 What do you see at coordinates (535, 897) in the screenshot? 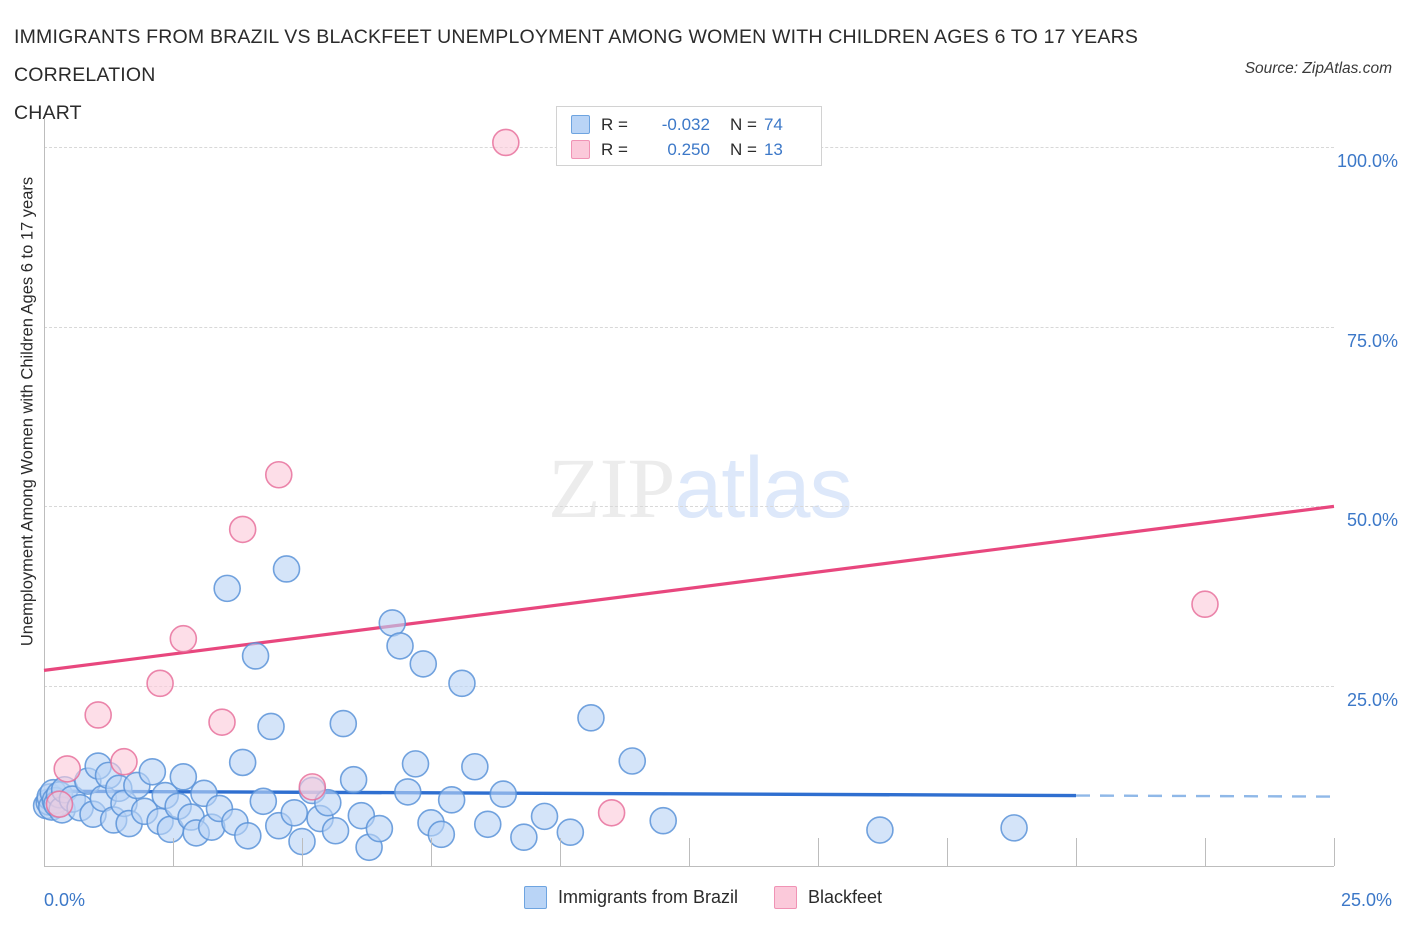
I see `legend-swatch-brazil` at bounding box center [535, 897].